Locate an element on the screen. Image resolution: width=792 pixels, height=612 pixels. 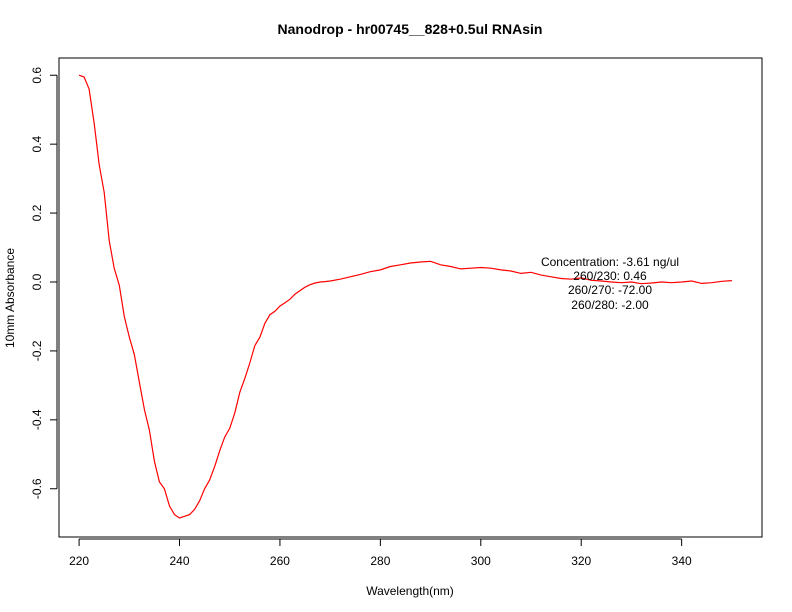
x-axis: 220 240 260 280 300 320 340 is located at coordinates (380, 553).